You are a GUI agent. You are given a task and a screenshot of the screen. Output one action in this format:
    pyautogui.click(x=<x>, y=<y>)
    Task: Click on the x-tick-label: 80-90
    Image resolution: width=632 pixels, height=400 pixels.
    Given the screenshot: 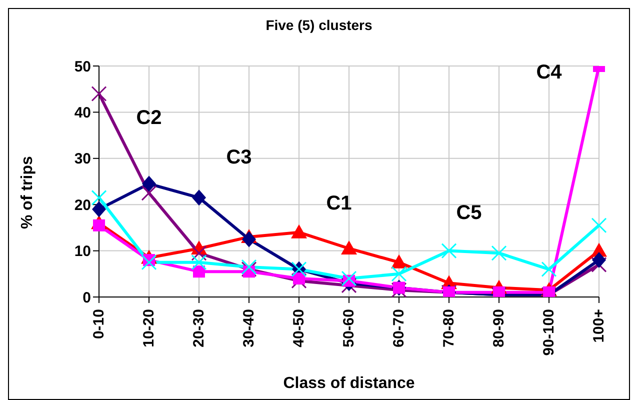 What is the action you would take?
    pyautogui.click(x=499, y=328)
    